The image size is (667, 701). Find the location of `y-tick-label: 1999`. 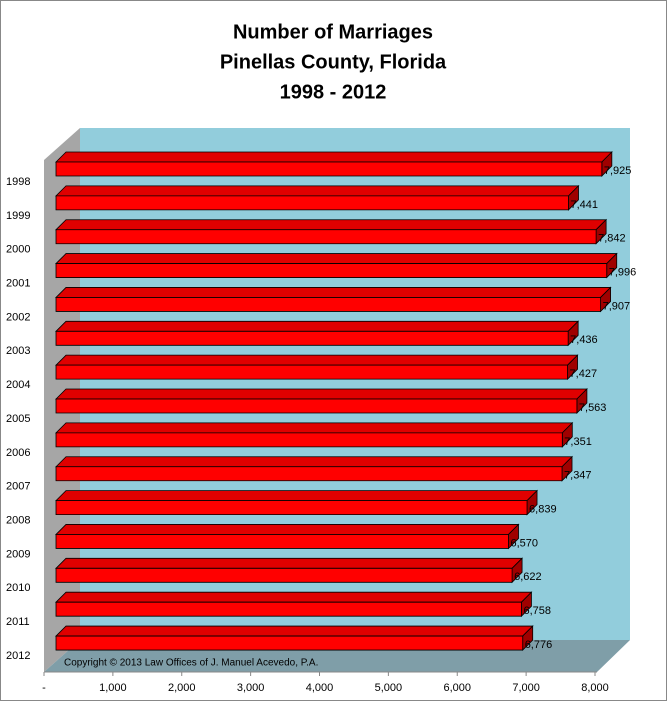

y-tick-label: 1999 is located at coordinates (18, 216).